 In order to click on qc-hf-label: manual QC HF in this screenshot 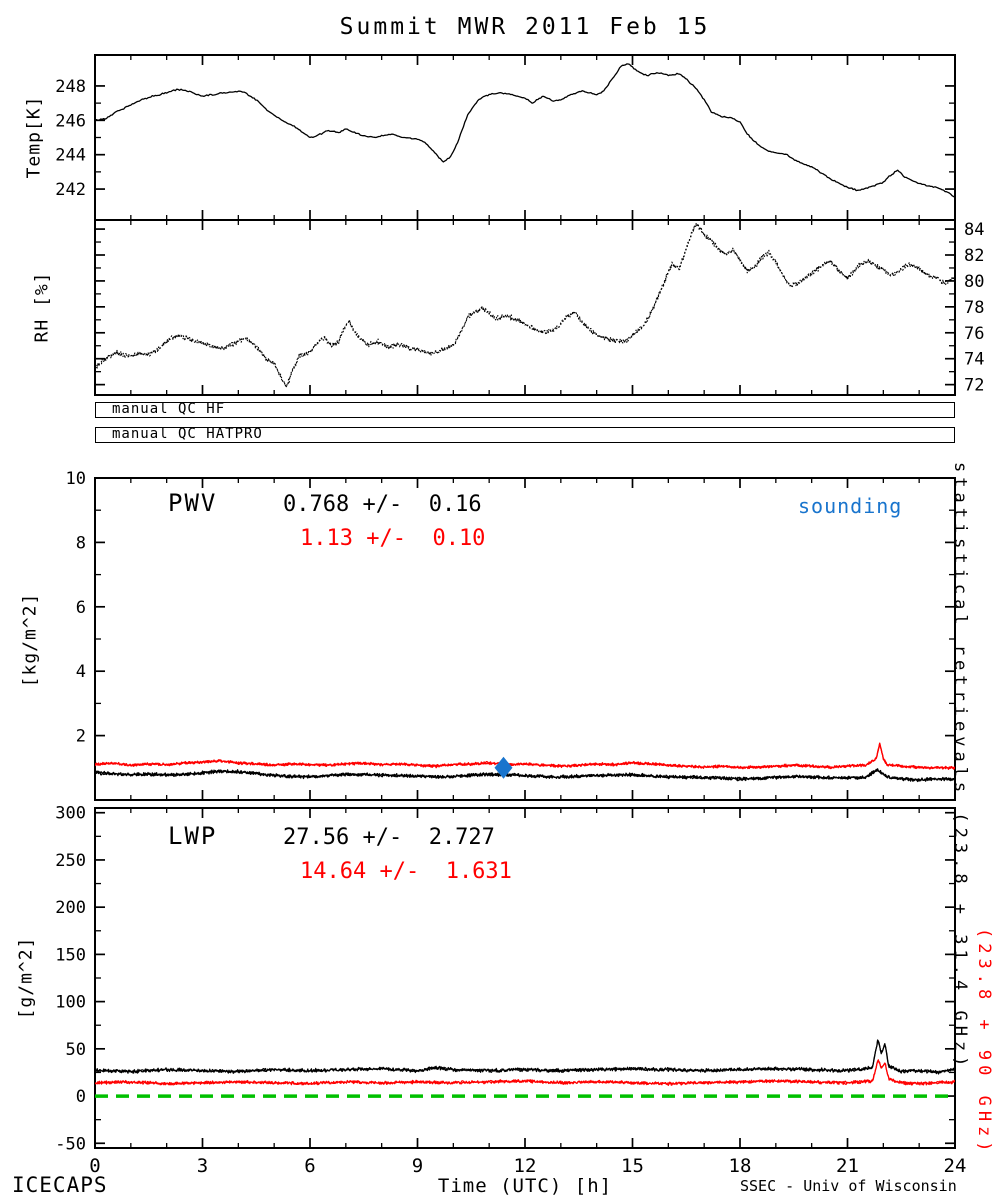, I will do `click(169, 409)`.